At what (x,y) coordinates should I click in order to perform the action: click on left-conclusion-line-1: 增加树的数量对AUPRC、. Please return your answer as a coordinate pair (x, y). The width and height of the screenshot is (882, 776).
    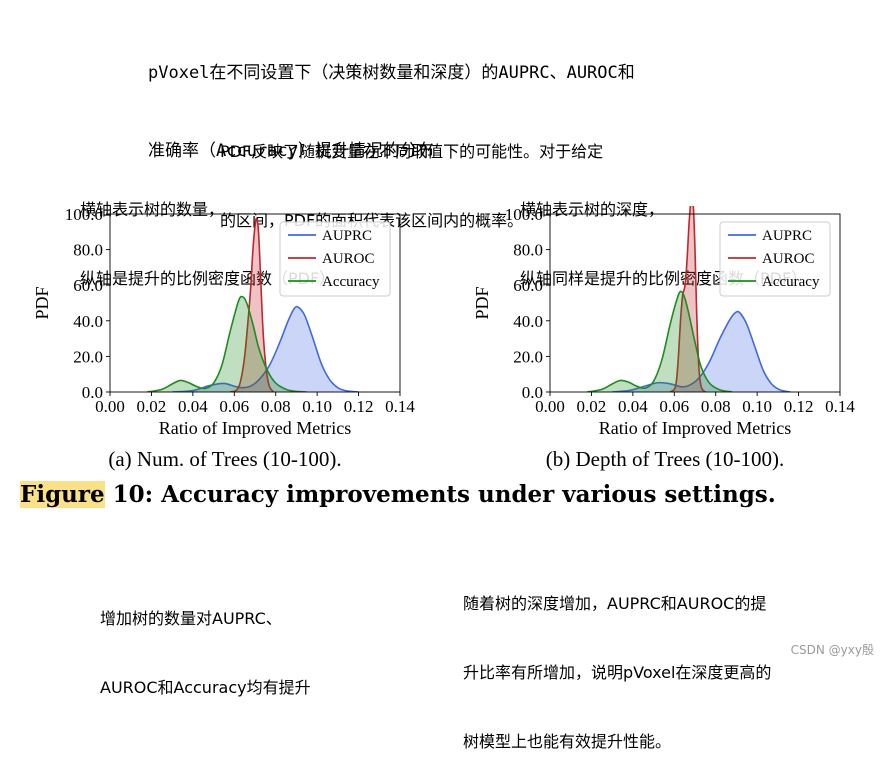
    Looking at the image, I should click on (191, 618).